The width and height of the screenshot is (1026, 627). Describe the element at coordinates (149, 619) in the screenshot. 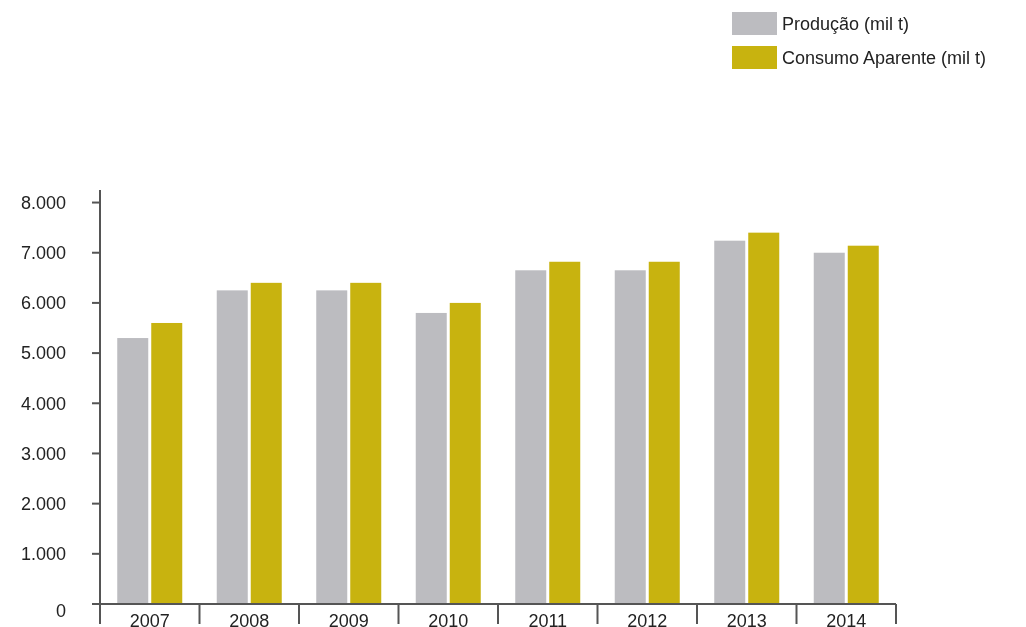

I see `x-tick-label: 2007` at that location.